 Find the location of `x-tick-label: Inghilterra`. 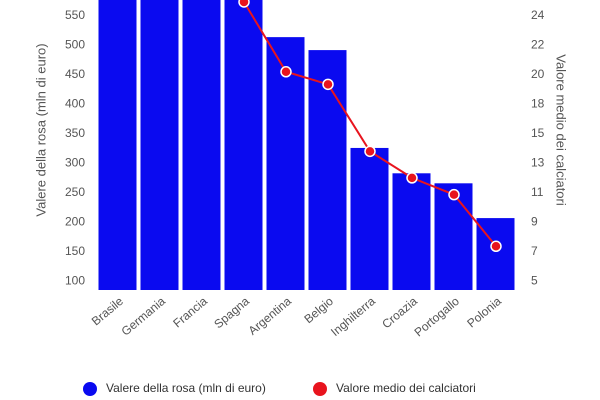

x-tick-label: Inghilterra is located at coordinates (353, 316).